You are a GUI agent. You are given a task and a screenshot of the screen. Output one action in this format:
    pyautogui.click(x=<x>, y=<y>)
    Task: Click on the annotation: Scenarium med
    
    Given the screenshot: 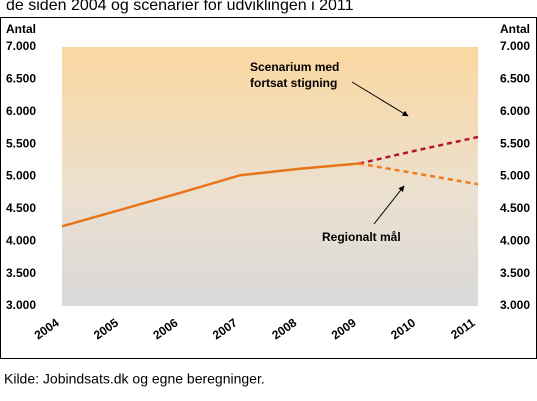 What is the action you would take?
    pyautogui.click(x=294, y=67)
    